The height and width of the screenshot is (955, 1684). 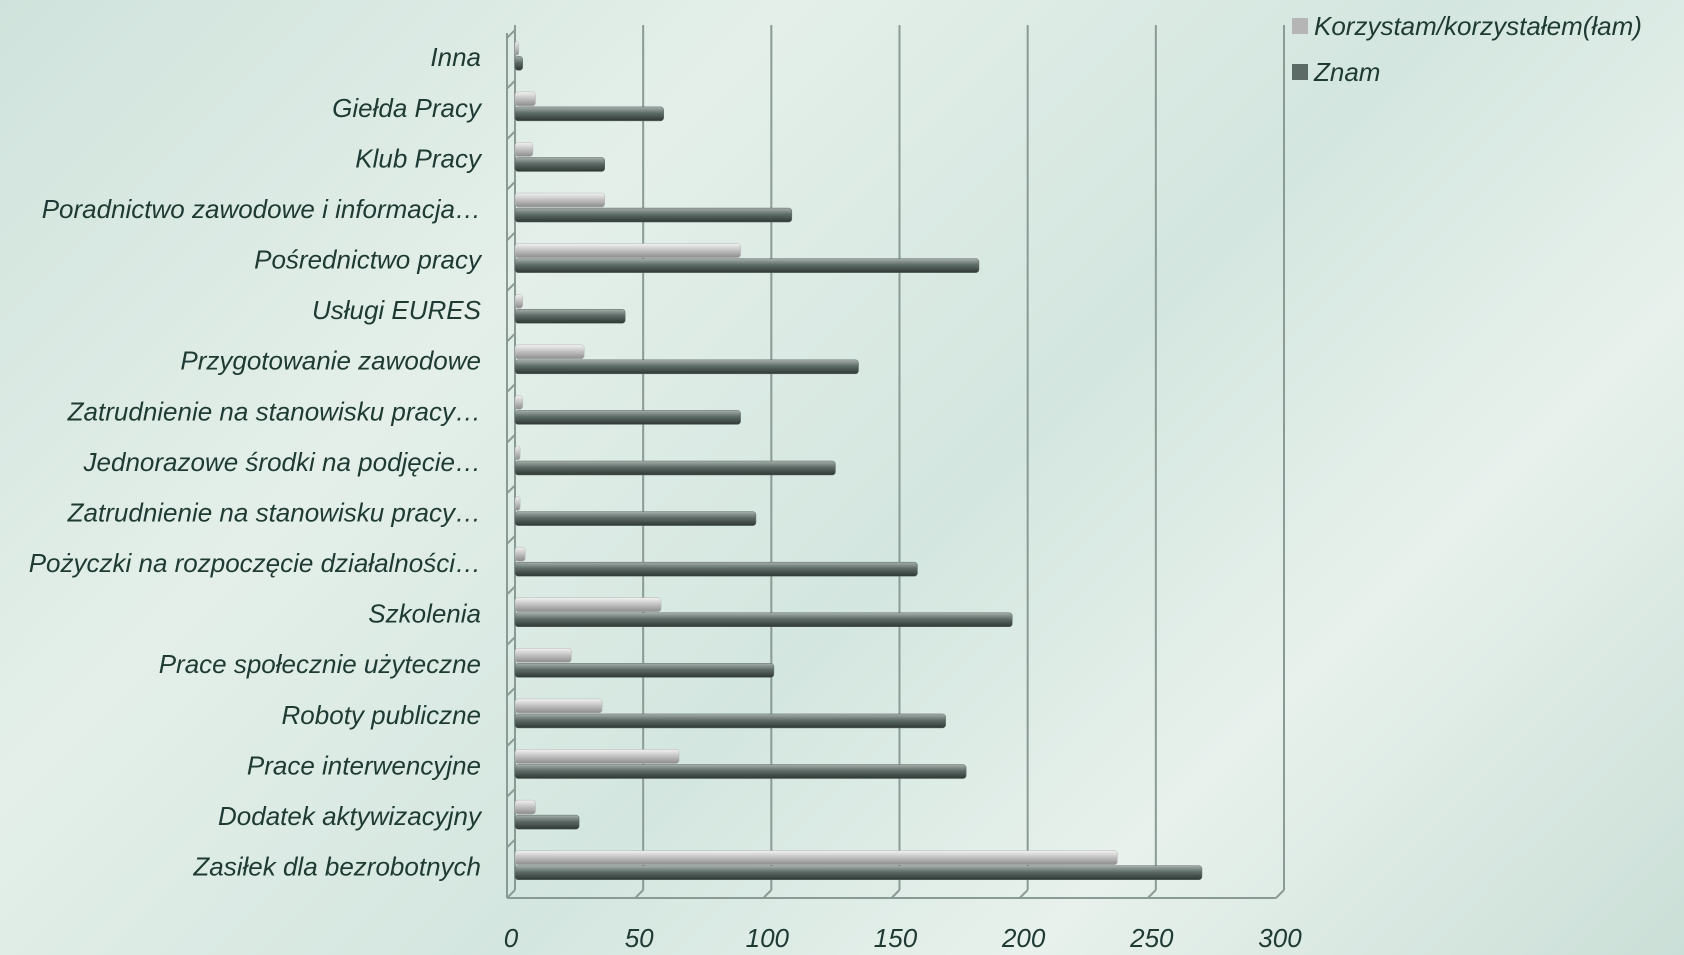 What do you see at coordinates (364, 765) in the screenshot?
I see `y-tick-label: Prace interwencyjne` at bounding box center [364, 765].